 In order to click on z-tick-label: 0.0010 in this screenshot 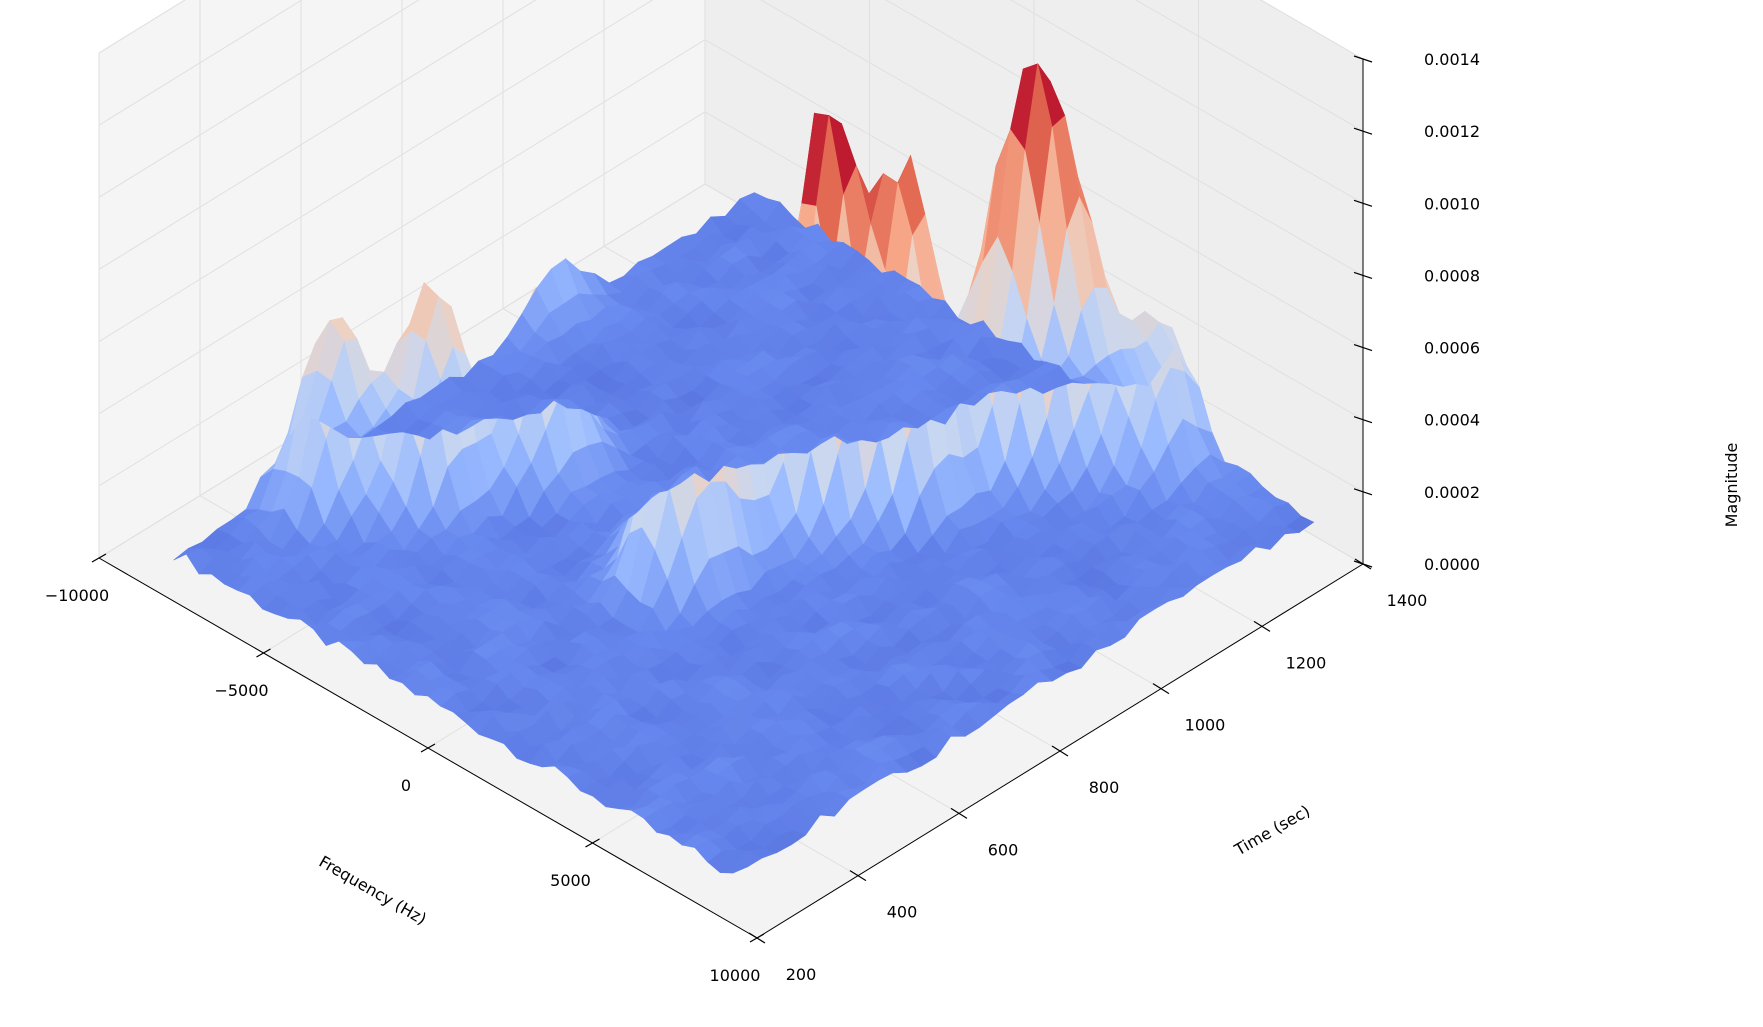, I will do `click(1452, 203)`.